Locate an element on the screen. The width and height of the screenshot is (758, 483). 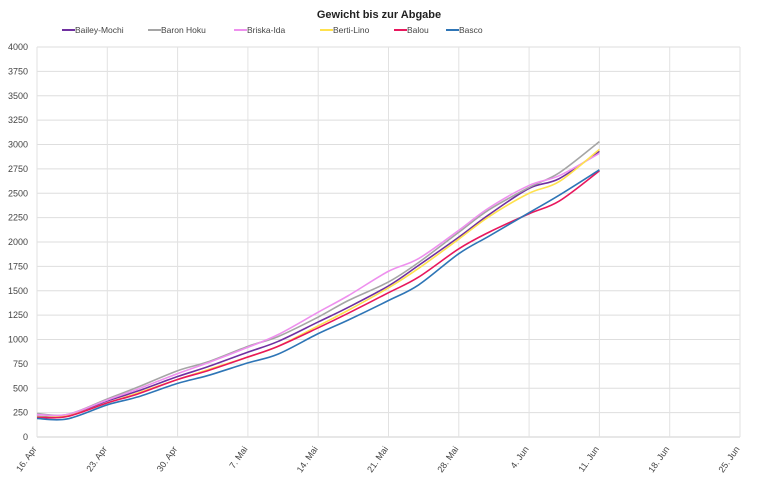
legend-label: Basco is located at coordinates (471, 30).